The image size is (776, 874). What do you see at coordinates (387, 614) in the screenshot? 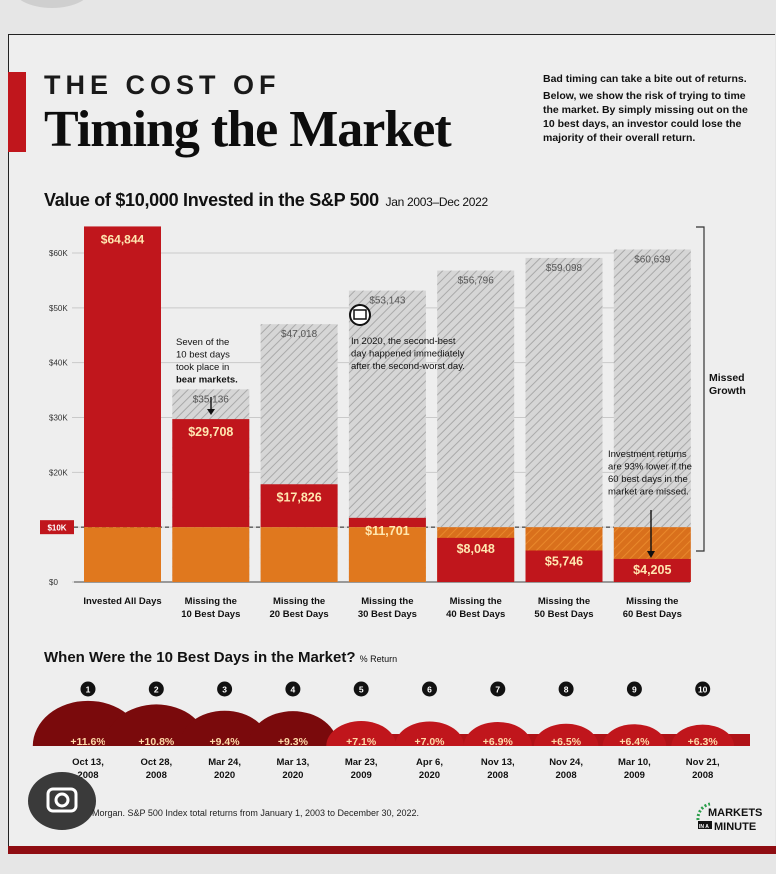
I see `category-label: 30 Best Days` at bounding box center [387, 614].